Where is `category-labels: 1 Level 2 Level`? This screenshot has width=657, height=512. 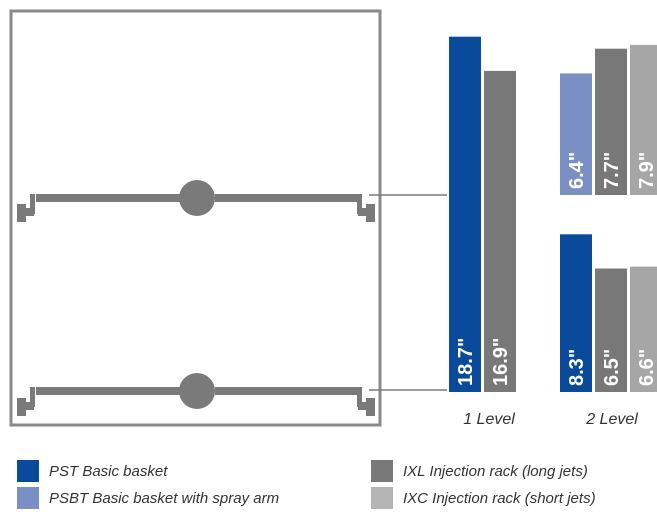
category-labels: 1 Level 2 Level is located at coordinates (550, 419).